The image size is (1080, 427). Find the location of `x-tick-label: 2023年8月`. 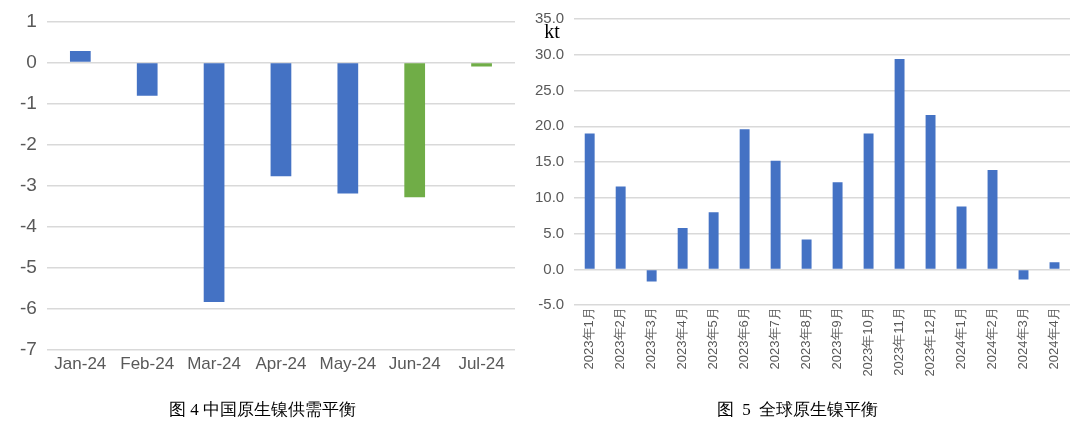

x-tick-label: 2023年8月 is located at coordinates (806, 338).